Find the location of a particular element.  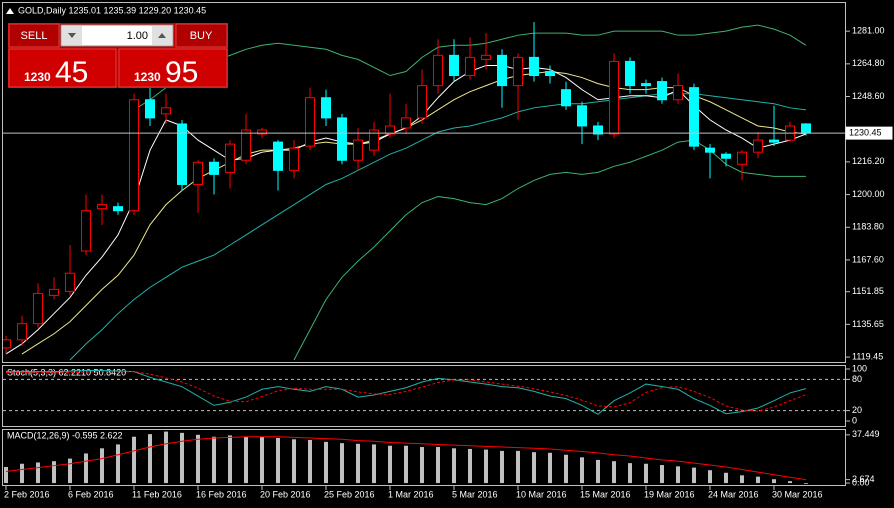

ask-pips: 95 is located at coordinates (181, 72).